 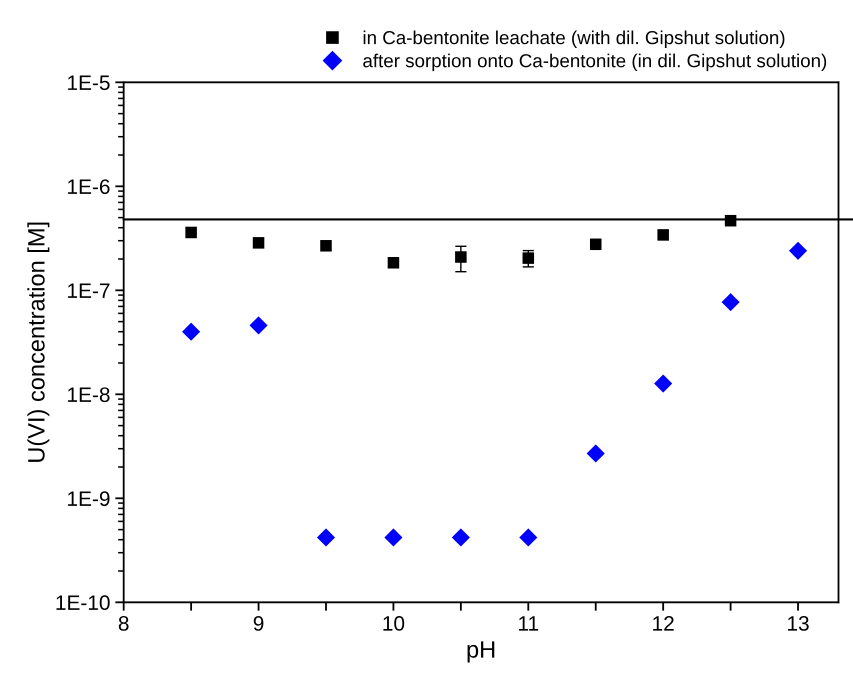 What do you see at coordinates (798, 623) in the screenshot?
I see `x-tick-label: 13` at bounding box center [798, 623].